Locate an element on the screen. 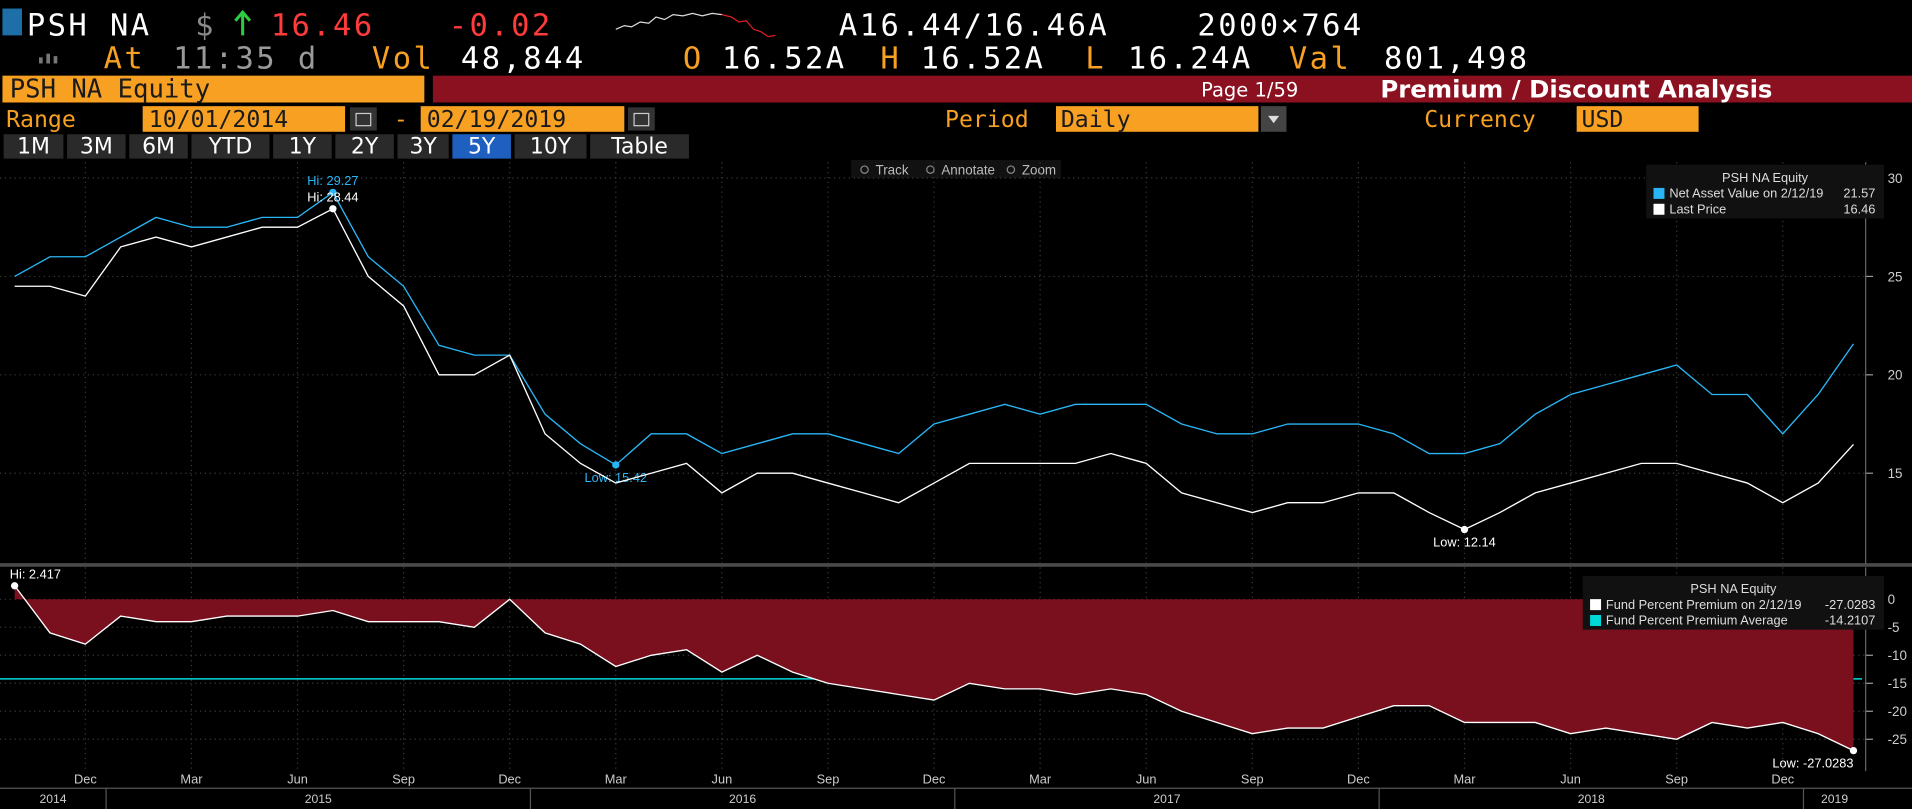  end-date: 02/19/2019 is located at coordinates (496, 119).